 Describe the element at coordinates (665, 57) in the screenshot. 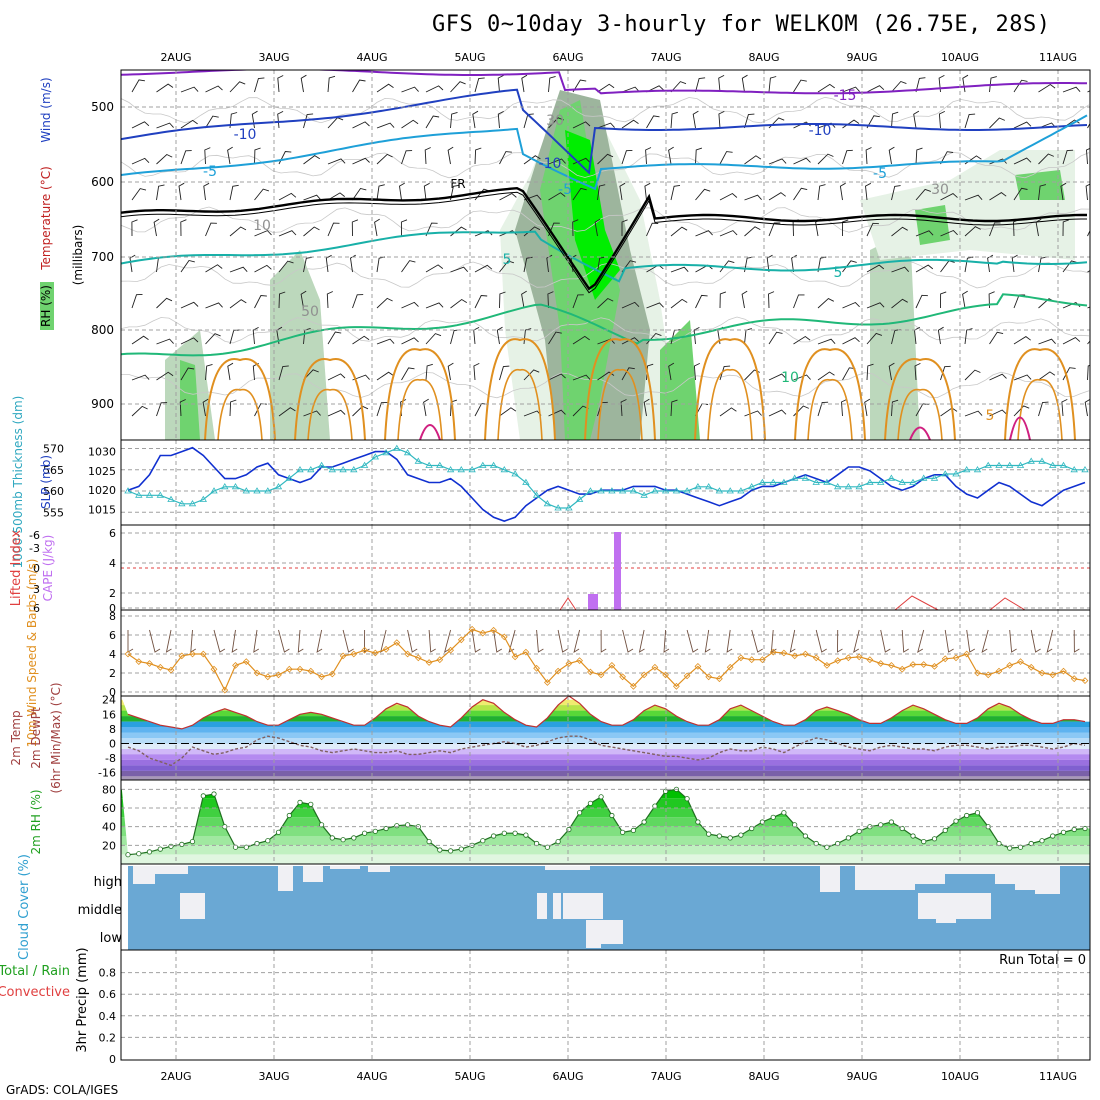

I see `date-label-top: 7AUG` at that location.